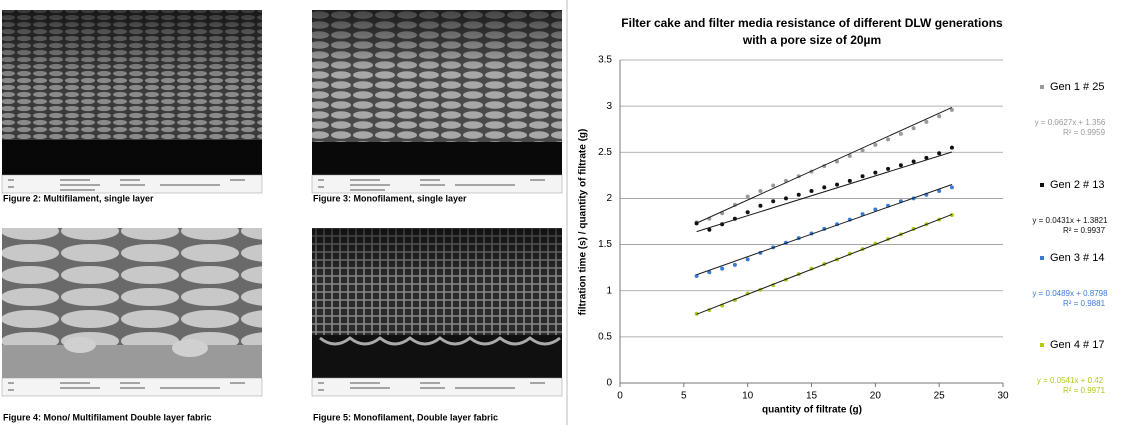 The width and height of the screenshot is (1139, 425). What do you see at coordinates (609, 106) in the screenshot?
I see `y-tick-label: 3` at bounding box center [609, 106].